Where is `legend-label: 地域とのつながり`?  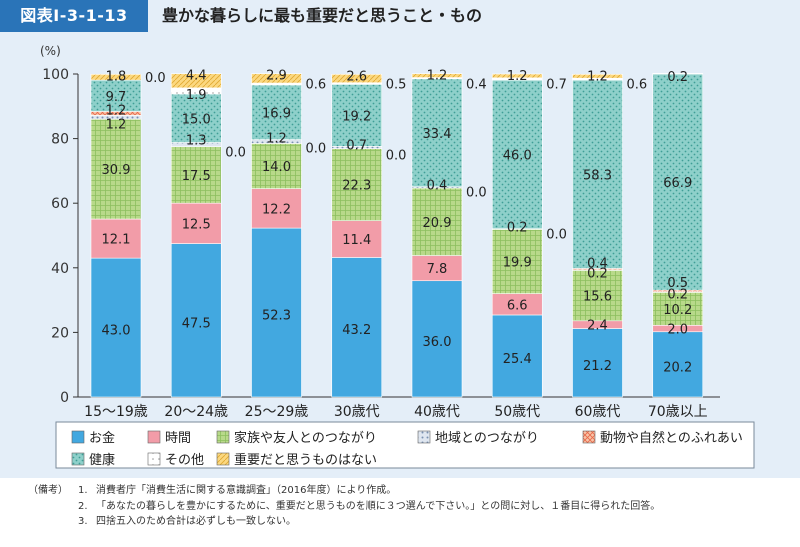 legend-label: 地域とのつながり is located at coordinates (487, 438).